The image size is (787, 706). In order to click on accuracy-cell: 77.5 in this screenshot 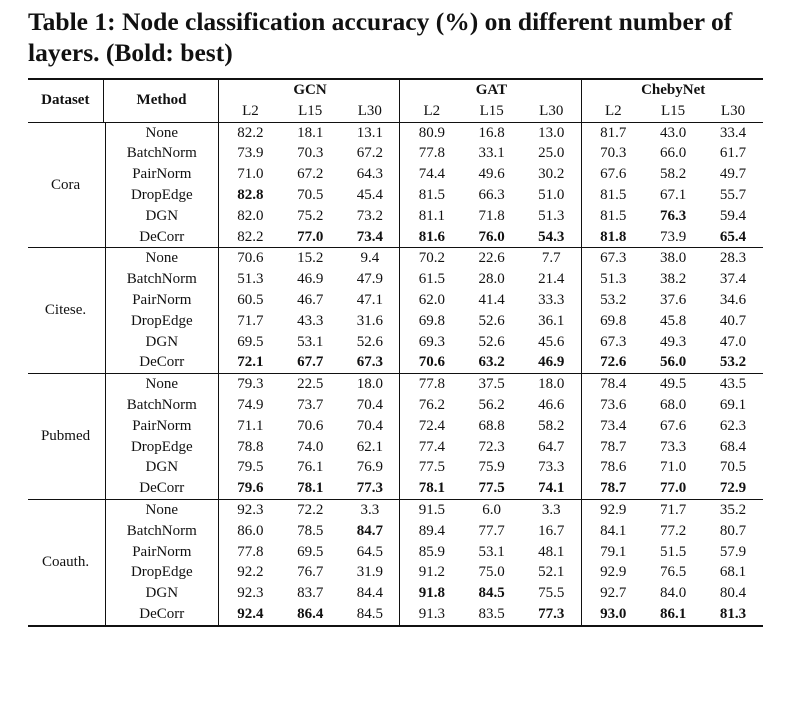, I will do `click(431, 467)`.